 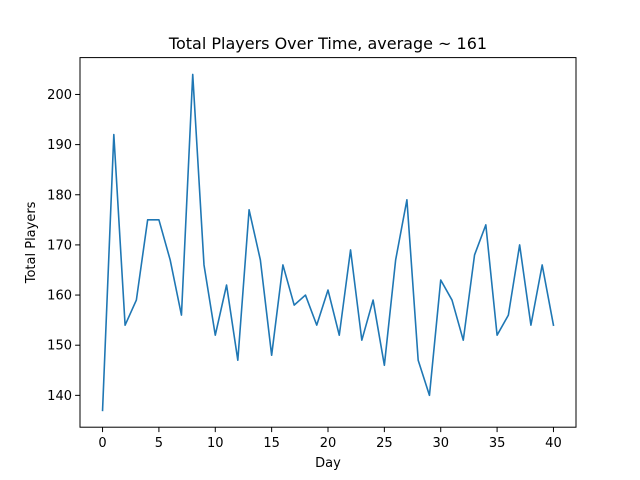 I want to click on y-tick-label: 180, so click(x=59, y=195).